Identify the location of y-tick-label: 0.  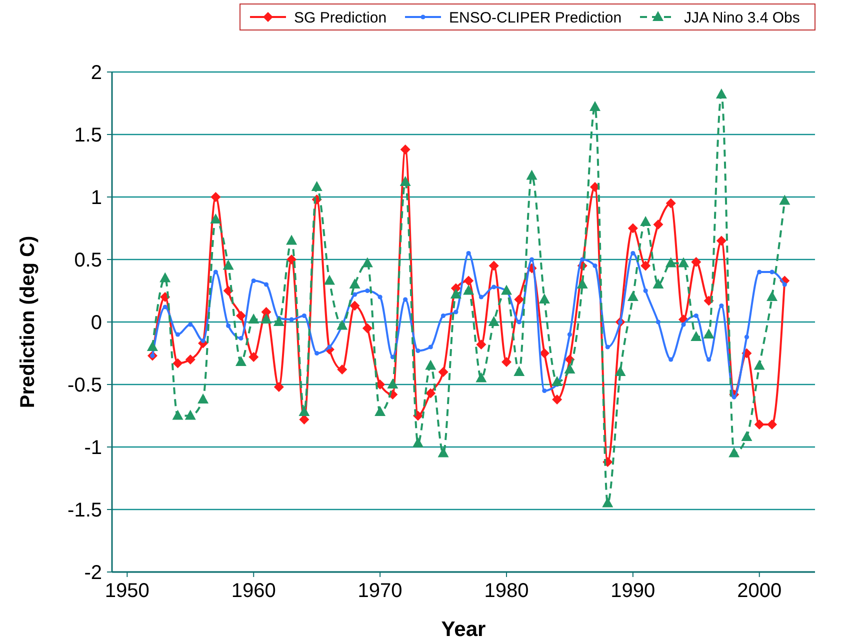
(96, 323).